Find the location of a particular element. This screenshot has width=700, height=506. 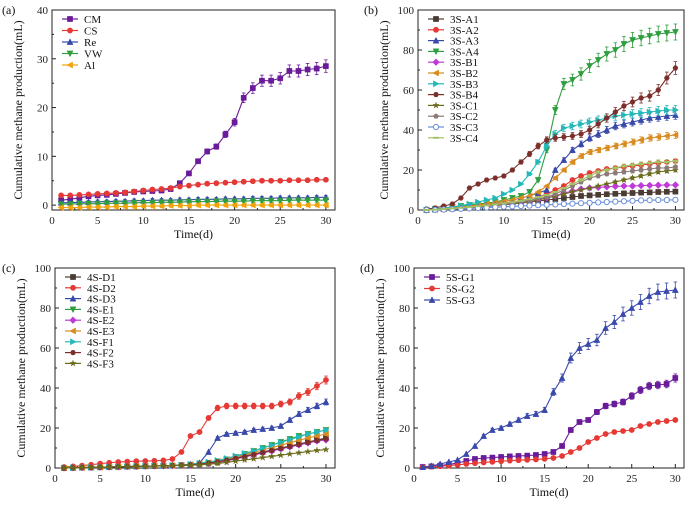

x-tick-label: 25 is located at coordinates (281, 221).